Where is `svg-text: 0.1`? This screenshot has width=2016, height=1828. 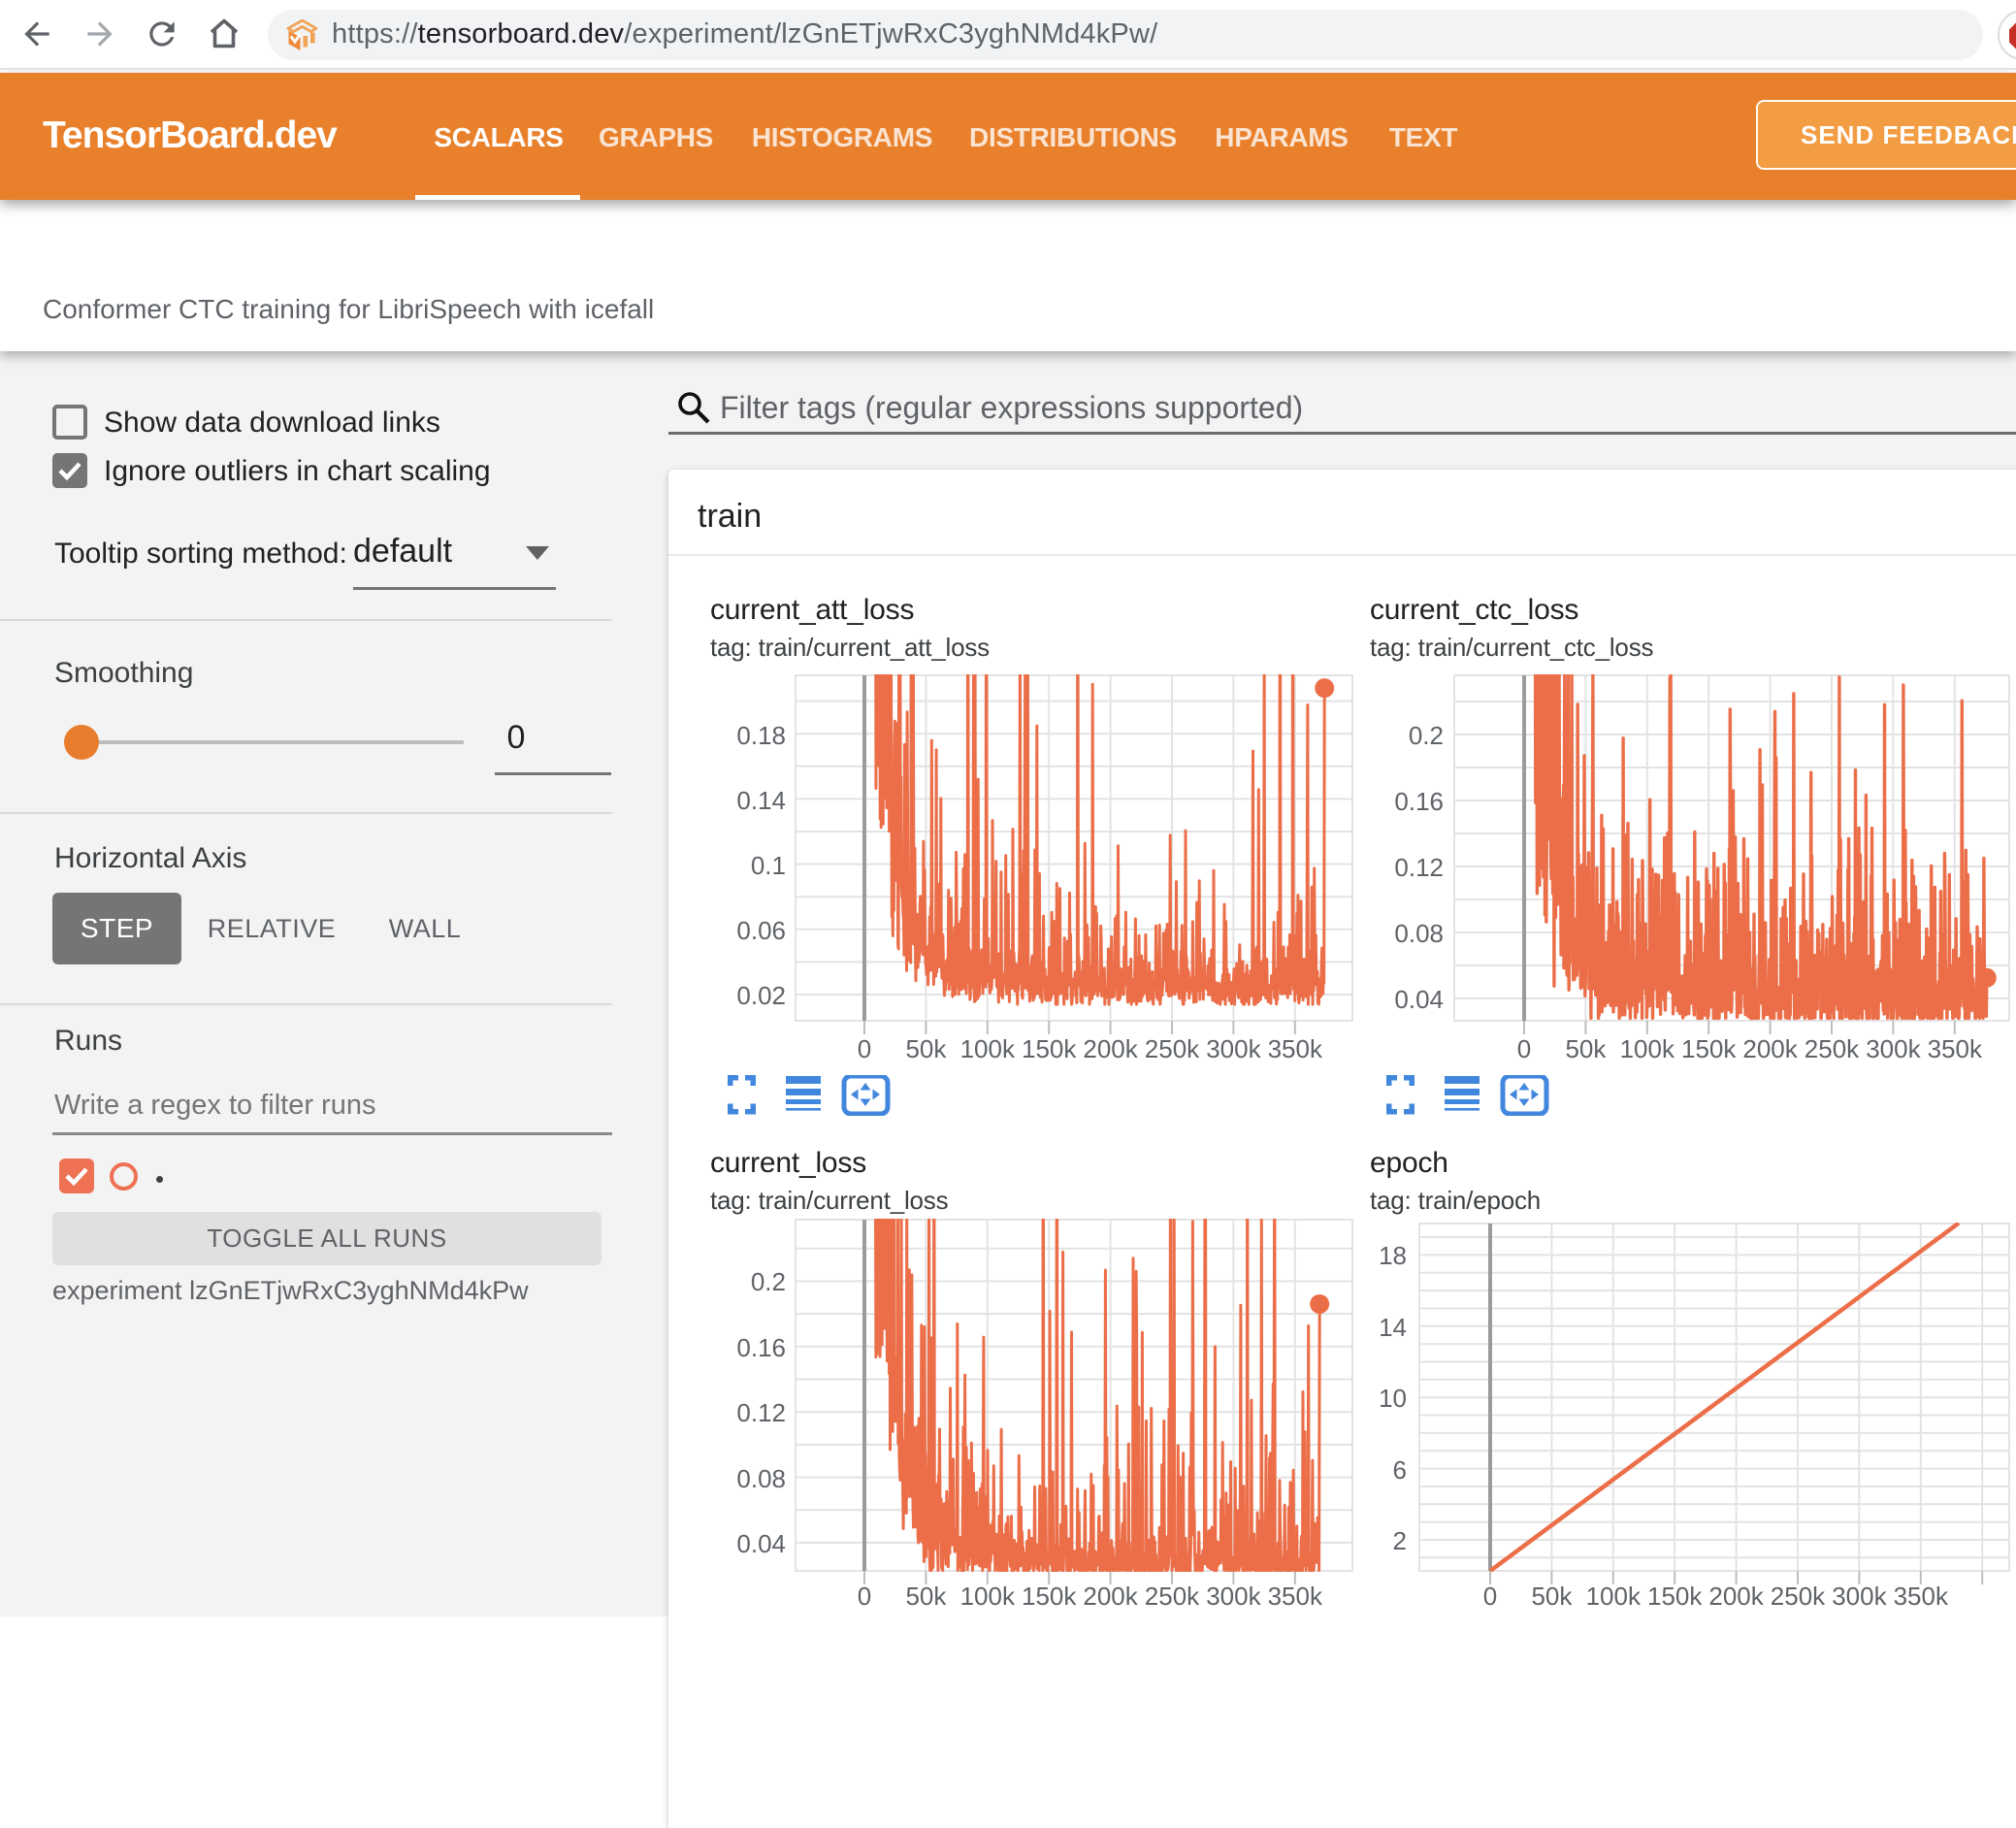 svg-text: 0.1 is located at coordinates (768, 865).